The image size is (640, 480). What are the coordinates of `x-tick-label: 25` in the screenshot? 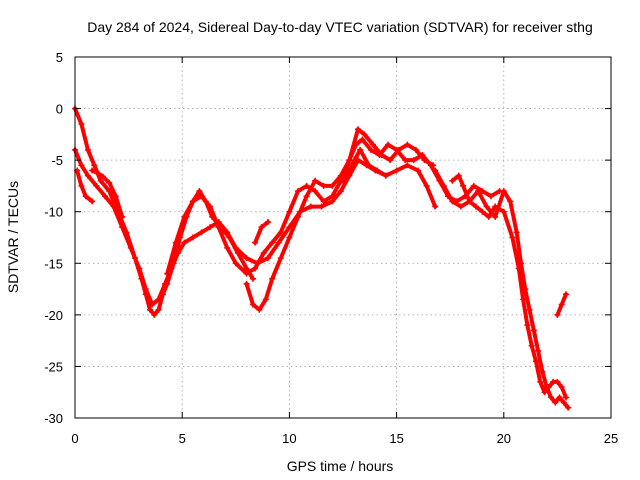 It's located at (611, 438).